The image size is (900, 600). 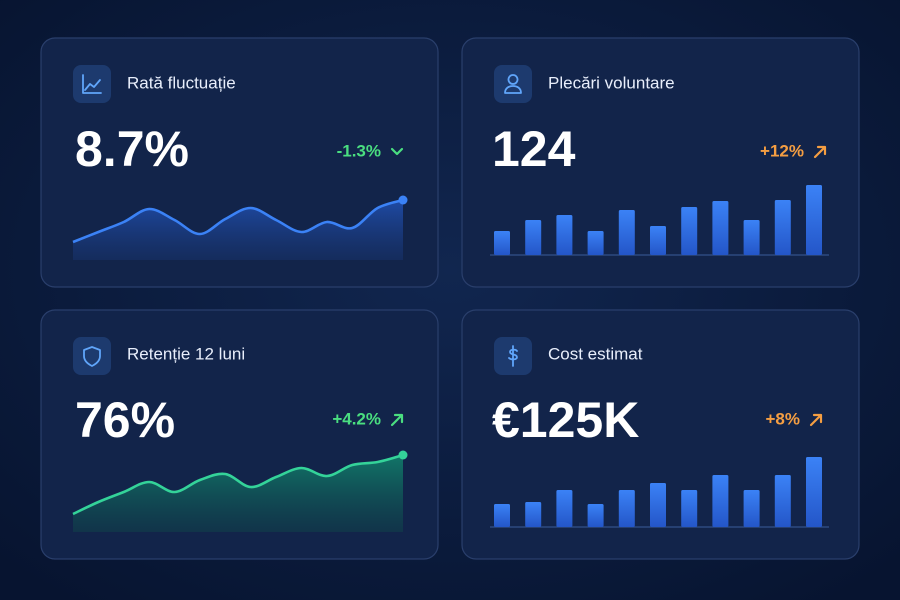 What do you see at coordinates (181, 82) in the screenshot?
I see `card-title: Rată fluctuație` at bounding box center [181, 82].